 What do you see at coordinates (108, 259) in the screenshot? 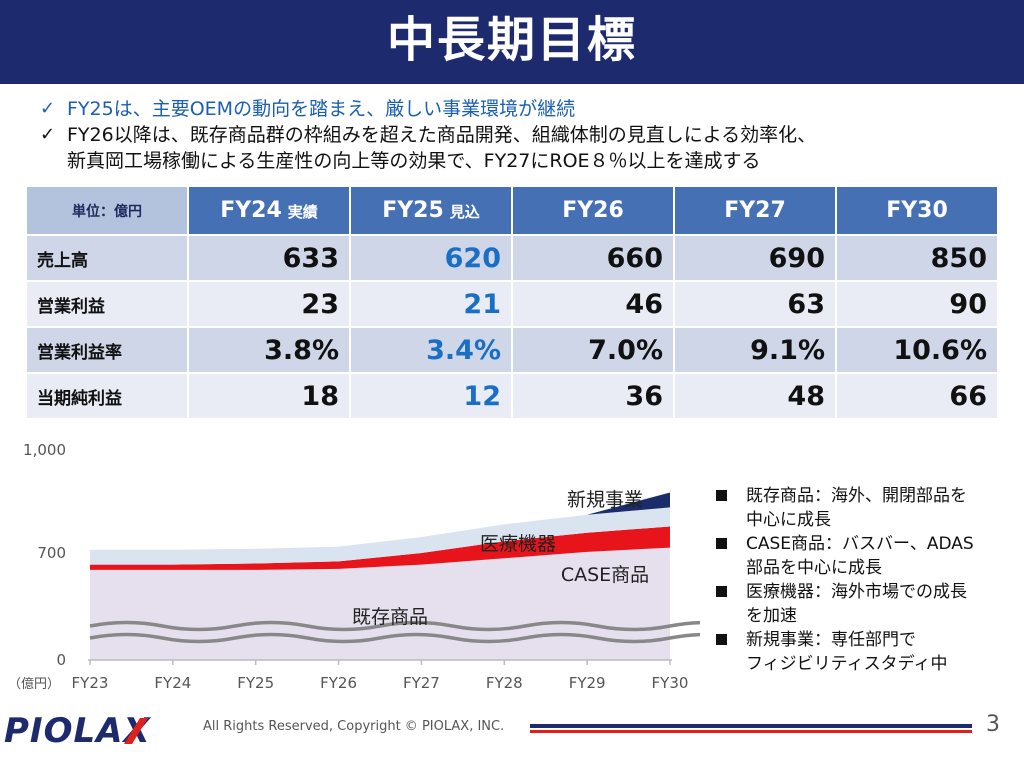
I see `row-label: 売上高` at bounding box center [108, 259].